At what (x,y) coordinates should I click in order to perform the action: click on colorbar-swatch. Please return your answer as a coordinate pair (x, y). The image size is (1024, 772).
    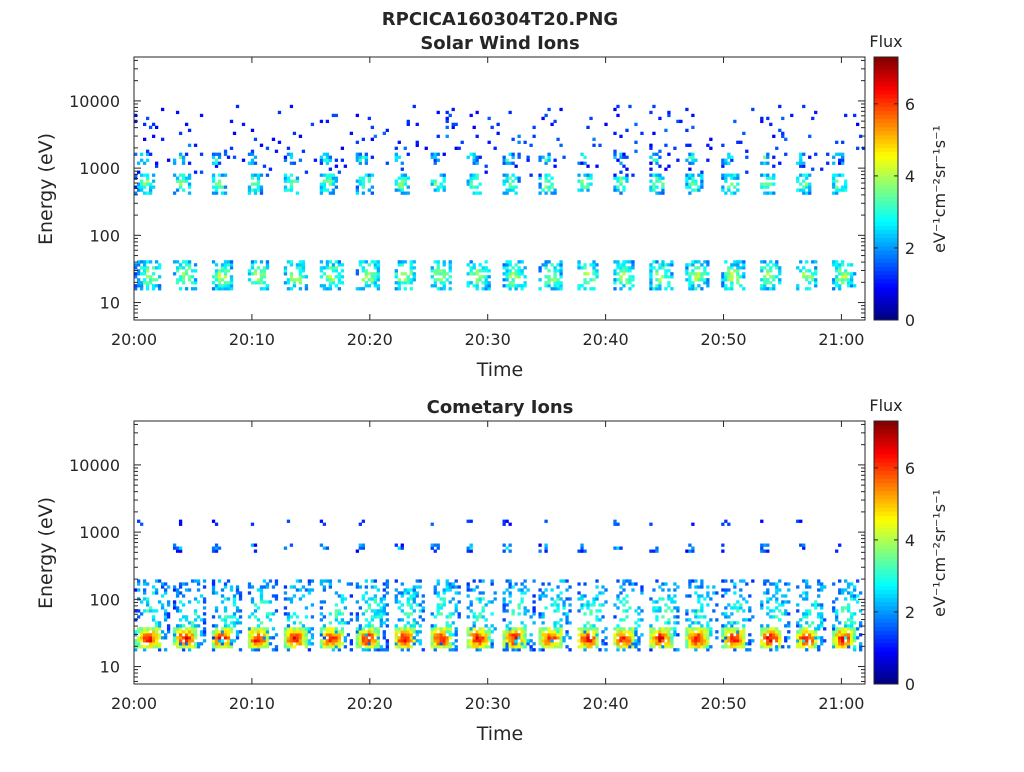
    Looking at the image, I should click on (886, 174).